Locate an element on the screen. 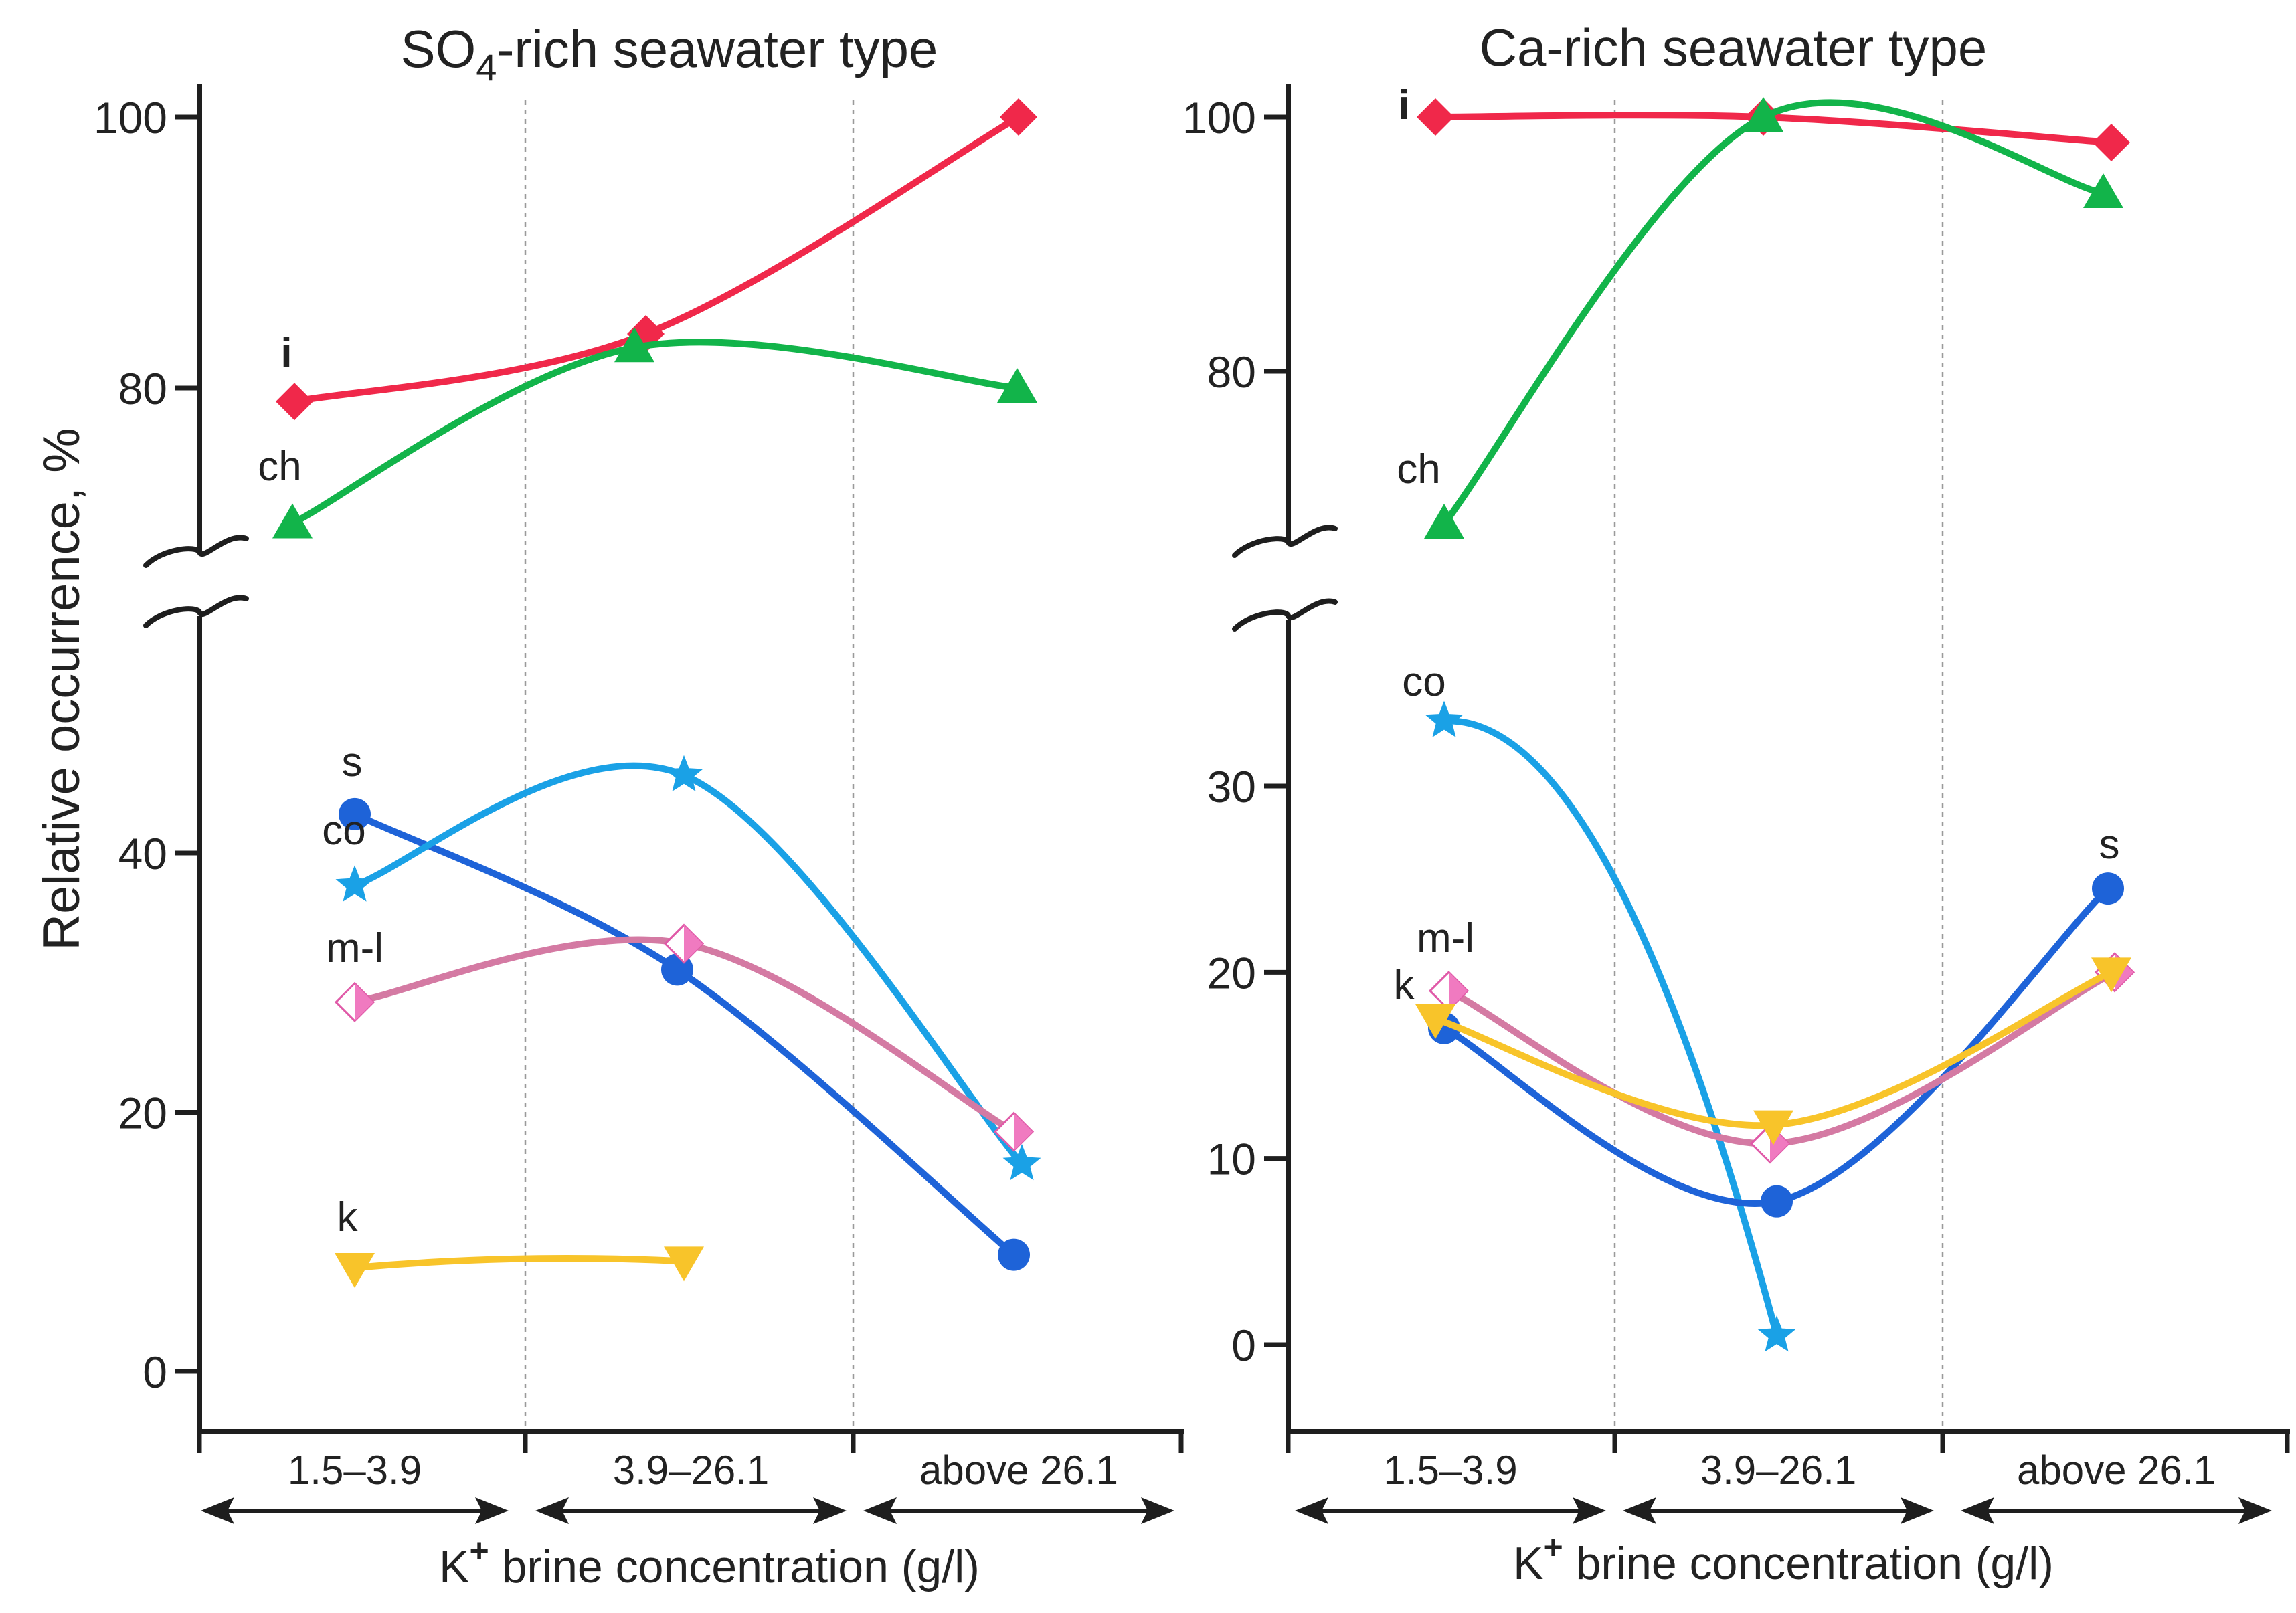  series-line-i is located at coordinates (657, 259).